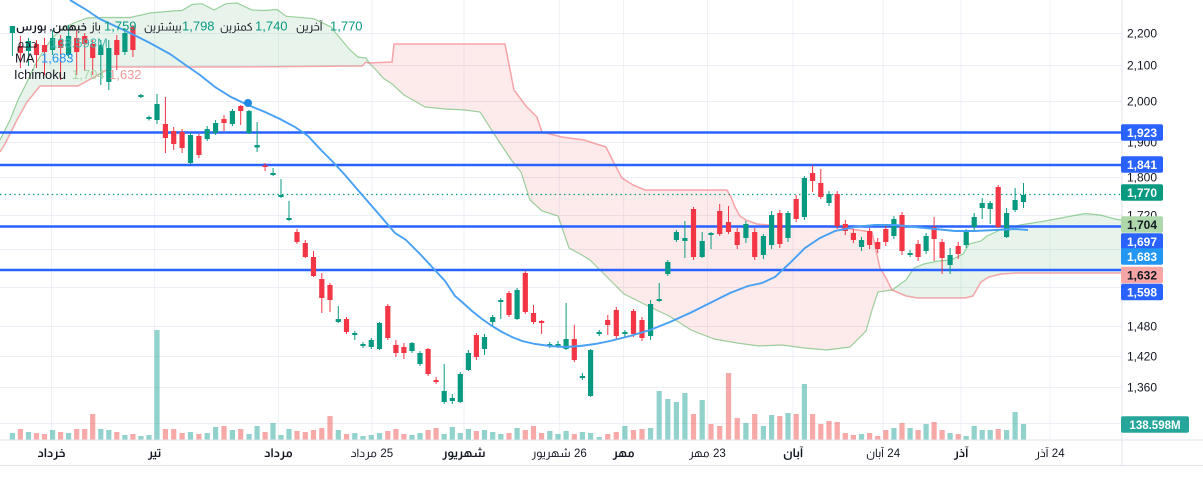 This screenshot has width=1203, height=483. I want to click on svg-text: 1,420, so click(1142, 357).